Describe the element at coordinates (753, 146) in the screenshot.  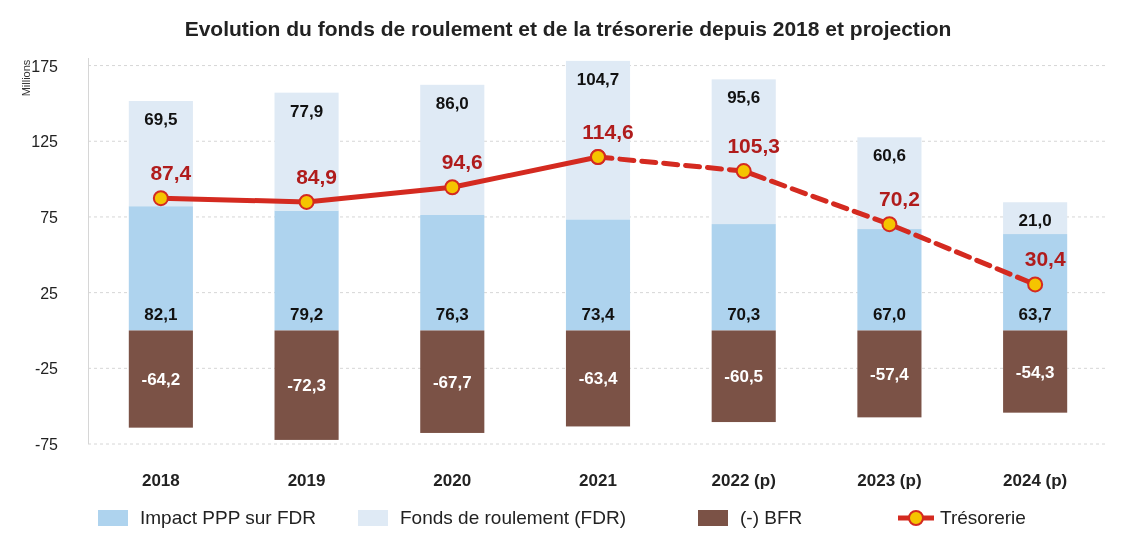
I see `data-label: 105,3` at that location.